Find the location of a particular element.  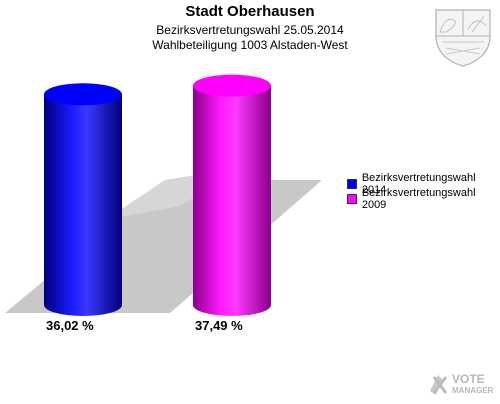

bar-2014-top is located at coordinates (83, 94).